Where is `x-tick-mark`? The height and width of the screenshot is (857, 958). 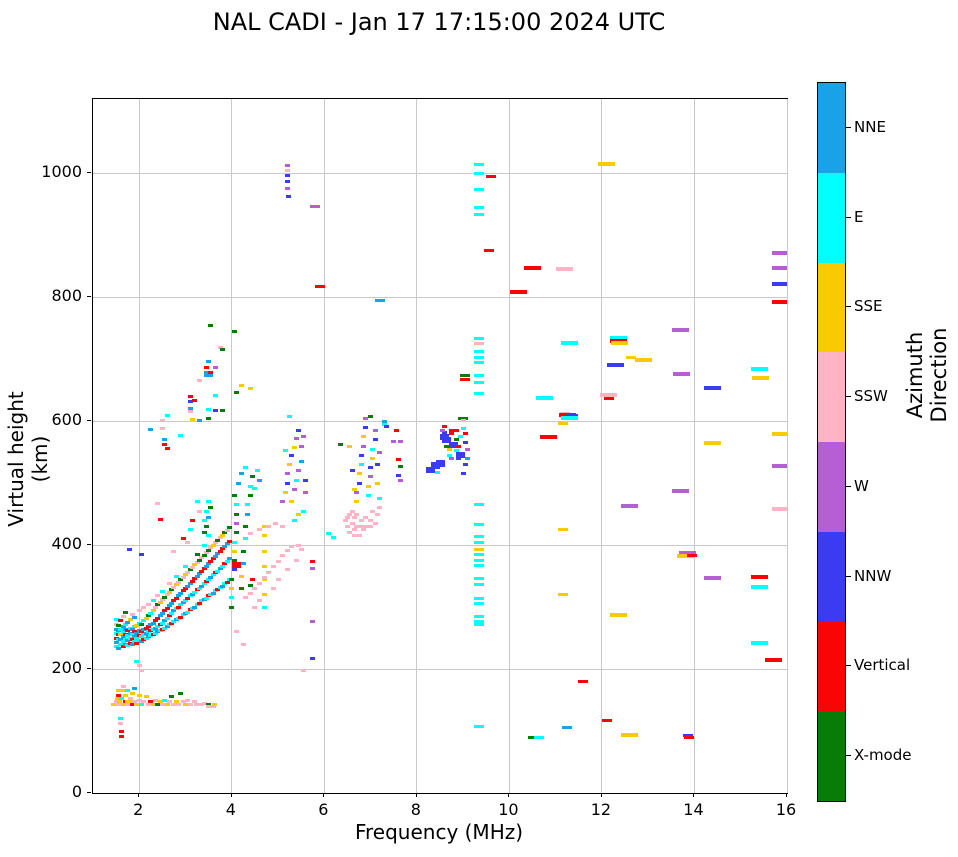 x-tick-mark is located at coordinates (601, 795).